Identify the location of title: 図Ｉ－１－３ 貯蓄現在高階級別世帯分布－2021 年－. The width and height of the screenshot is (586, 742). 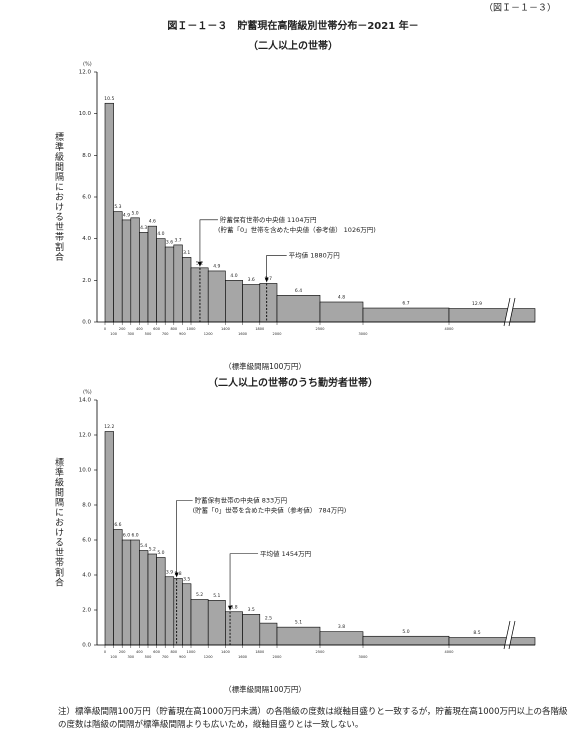
(292, 25).